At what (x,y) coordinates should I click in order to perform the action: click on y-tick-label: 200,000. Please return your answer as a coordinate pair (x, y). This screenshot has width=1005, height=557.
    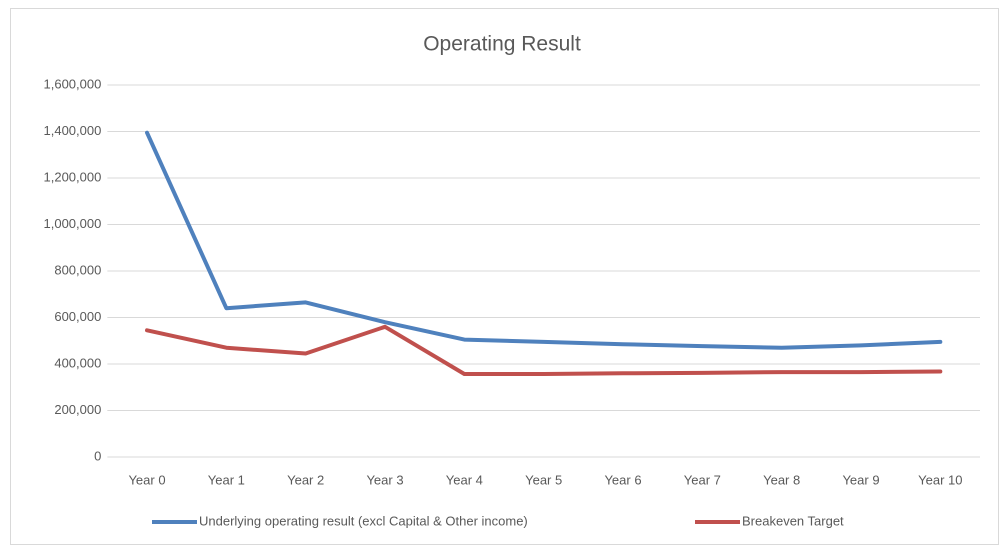
    Looking at the image, I should click on (77, 409).